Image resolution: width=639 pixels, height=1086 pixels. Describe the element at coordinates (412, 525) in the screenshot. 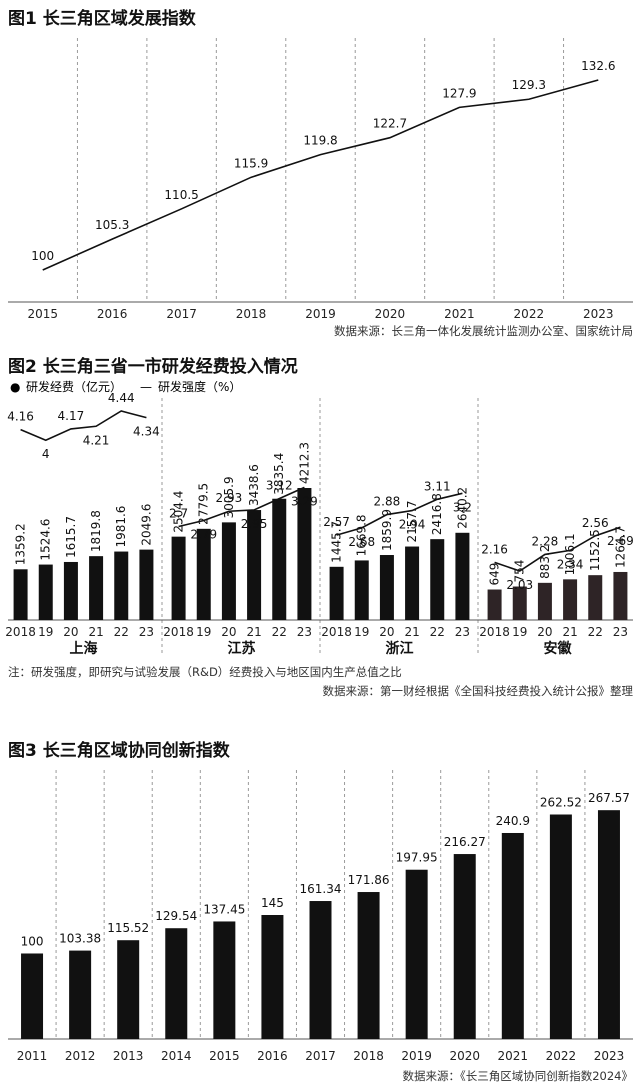

I see `figure-2-intensity-label: 2.94` at that location.